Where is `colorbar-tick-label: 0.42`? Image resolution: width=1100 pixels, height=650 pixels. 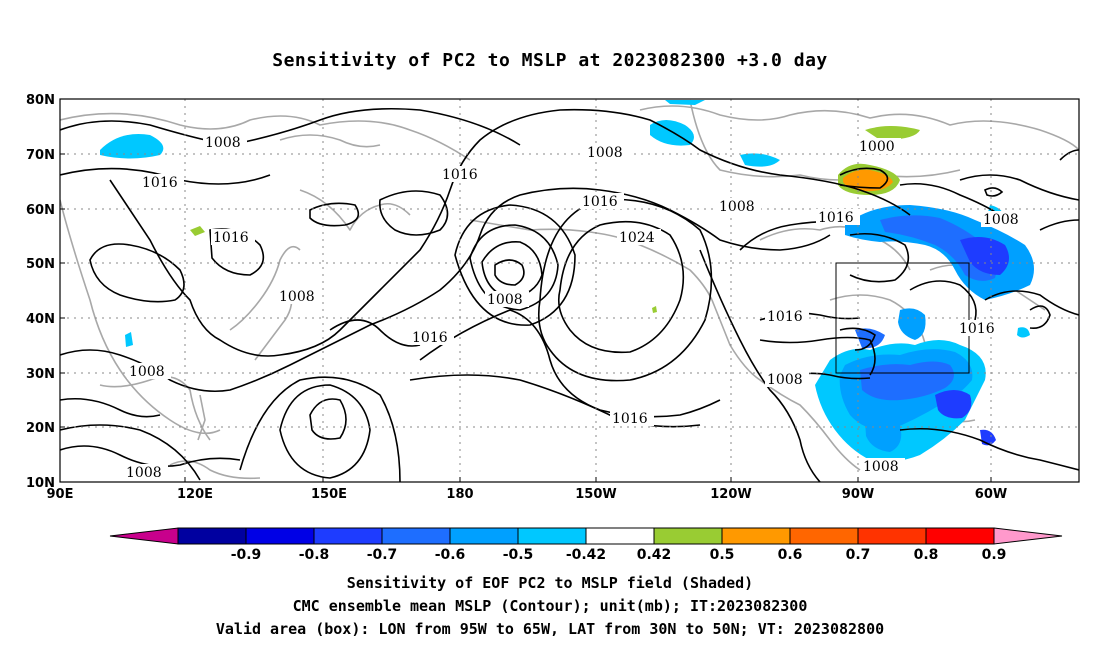
colorbar-tick-label: 0.42 is located at coordinates (654, 555).